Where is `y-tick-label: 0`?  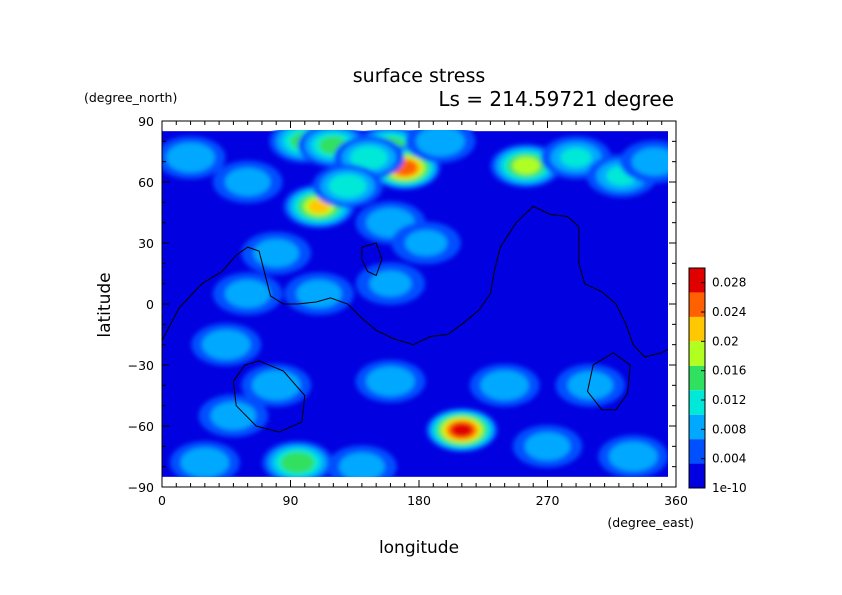 y-tick-label: 0 is located at coordinates (150, 304).